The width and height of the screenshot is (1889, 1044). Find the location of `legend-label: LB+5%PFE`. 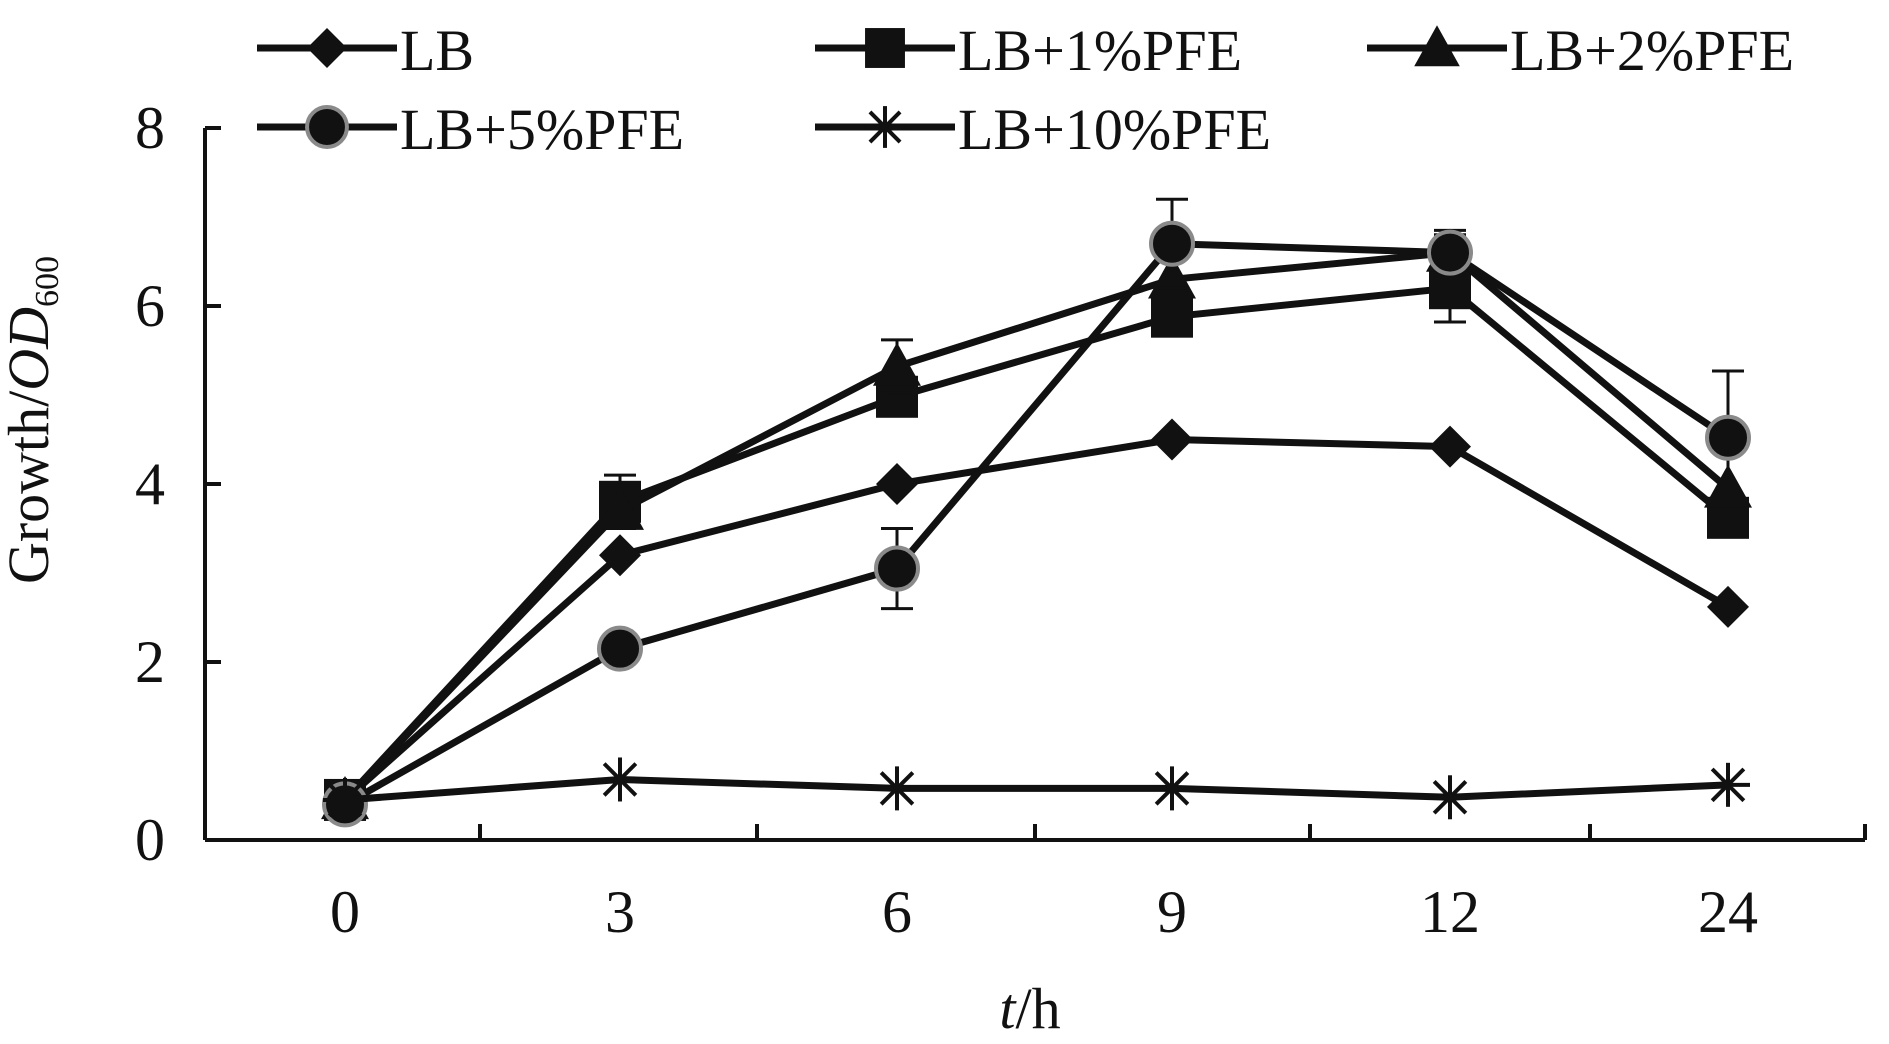

legend-label: LB+5%PFE is located at coordinates (542, 129).